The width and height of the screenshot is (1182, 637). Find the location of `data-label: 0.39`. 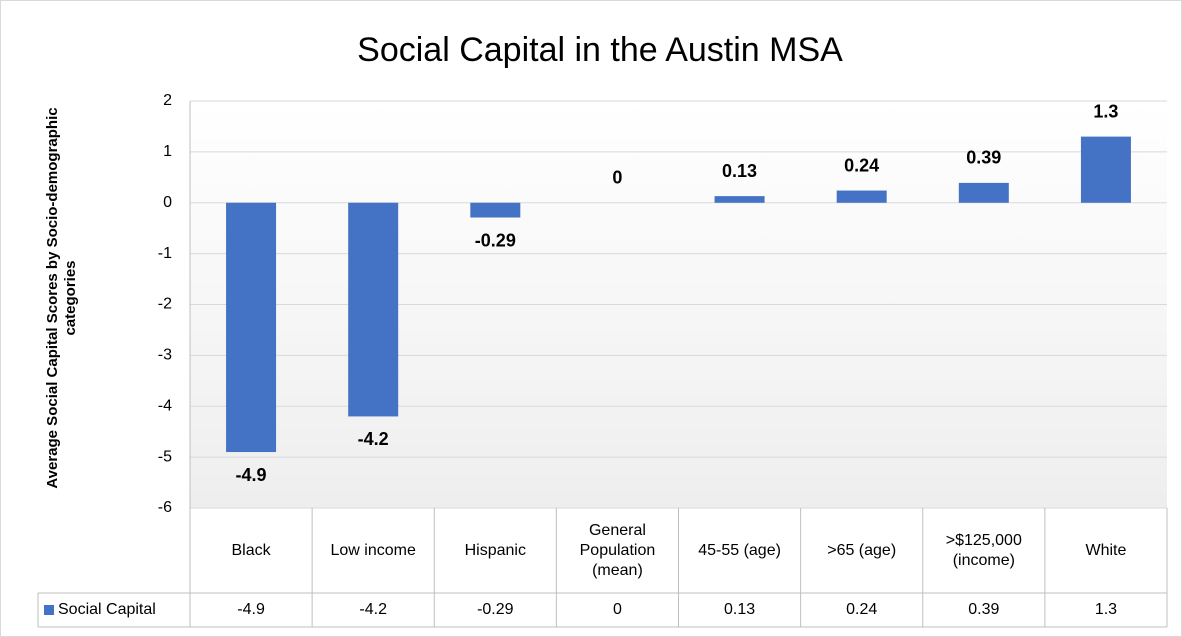

data-label: 0.39 is located at coordinates (983, 158).